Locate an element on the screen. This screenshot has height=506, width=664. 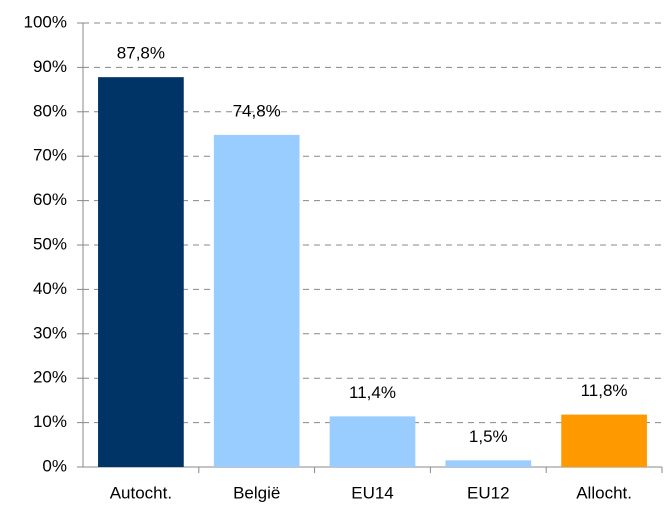
y-tick-label: 10% is located at coordinates (50, 421).